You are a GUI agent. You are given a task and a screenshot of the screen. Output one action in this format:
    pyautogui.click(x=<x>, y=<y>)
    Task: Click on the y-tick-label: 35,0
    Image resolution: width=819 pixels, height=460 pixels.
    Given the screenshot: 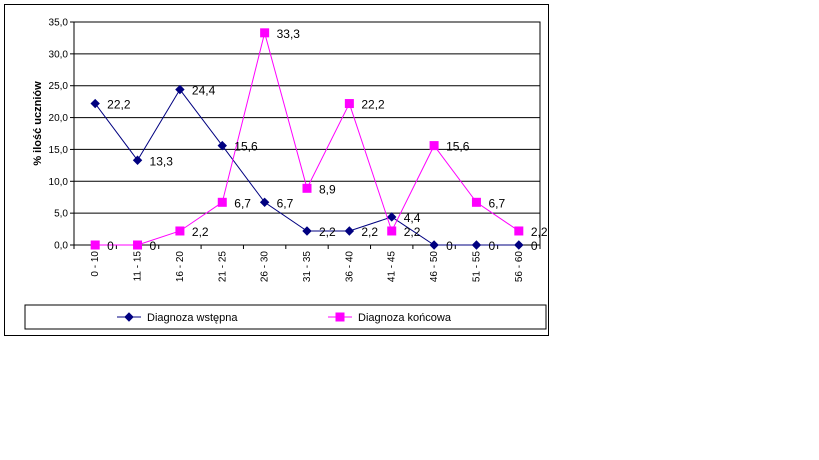 What is the action you would take?
    pyautogui.click(x=59, y=23)
    